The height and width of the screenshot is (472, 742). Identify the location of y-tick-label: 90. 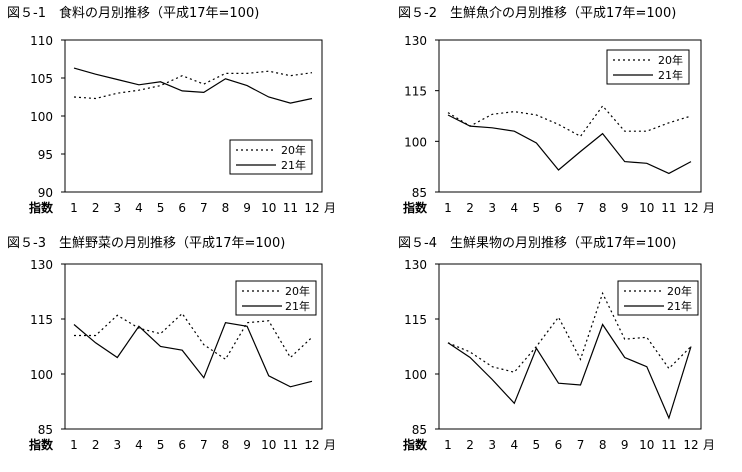
(45, 193).